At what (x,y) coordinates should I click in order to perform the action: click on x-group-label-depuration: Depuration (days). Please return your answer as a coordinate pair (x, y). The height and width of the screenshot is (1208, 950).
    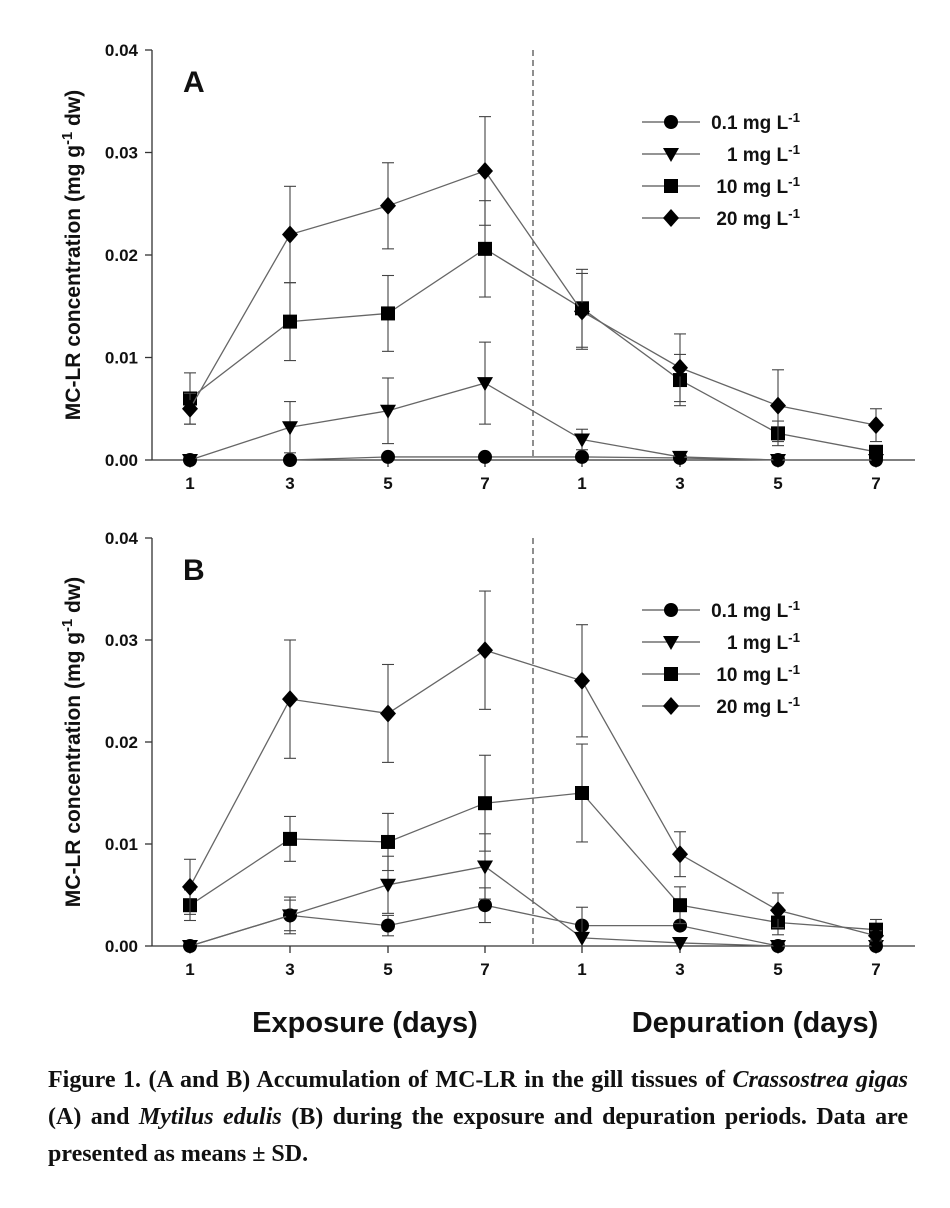
    Looking at the image, I should click on (755, 1023).